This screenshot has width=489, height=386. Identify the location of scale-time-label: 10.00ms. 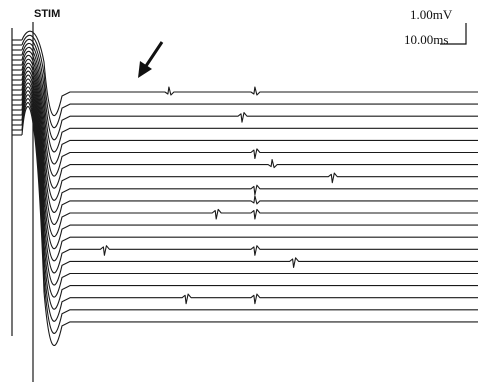
(426, 39).